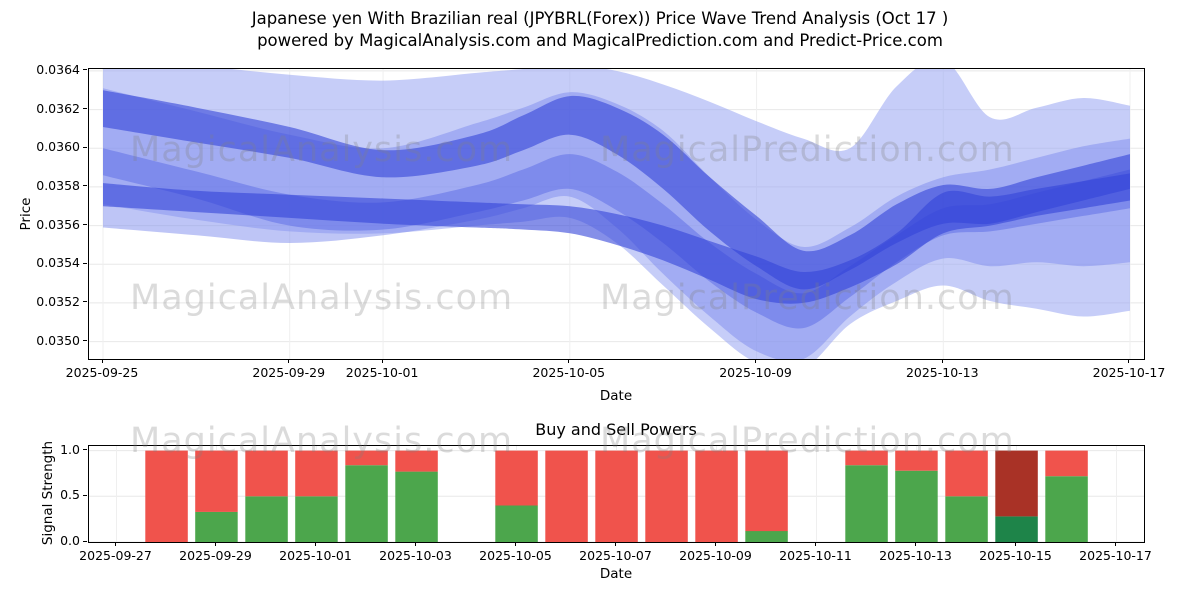  I want to click on power-x-axis-label: Date, so click(616, 574).